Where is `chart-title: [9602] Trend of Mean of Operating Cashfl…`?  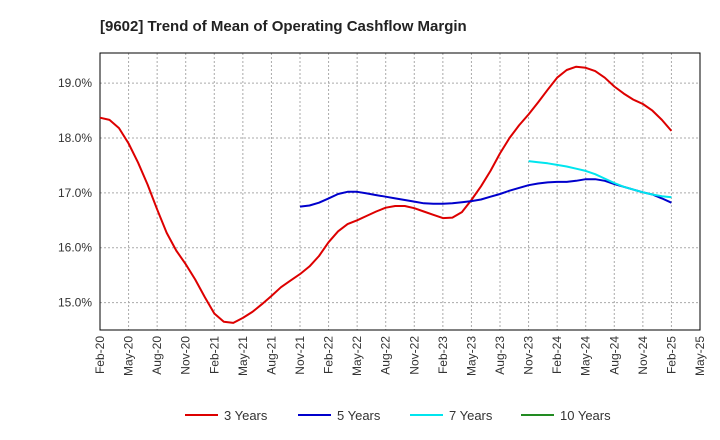 chart-title: [9602] Trend of Mean of Operating Cashfl… is located at coordinates (283, 26).